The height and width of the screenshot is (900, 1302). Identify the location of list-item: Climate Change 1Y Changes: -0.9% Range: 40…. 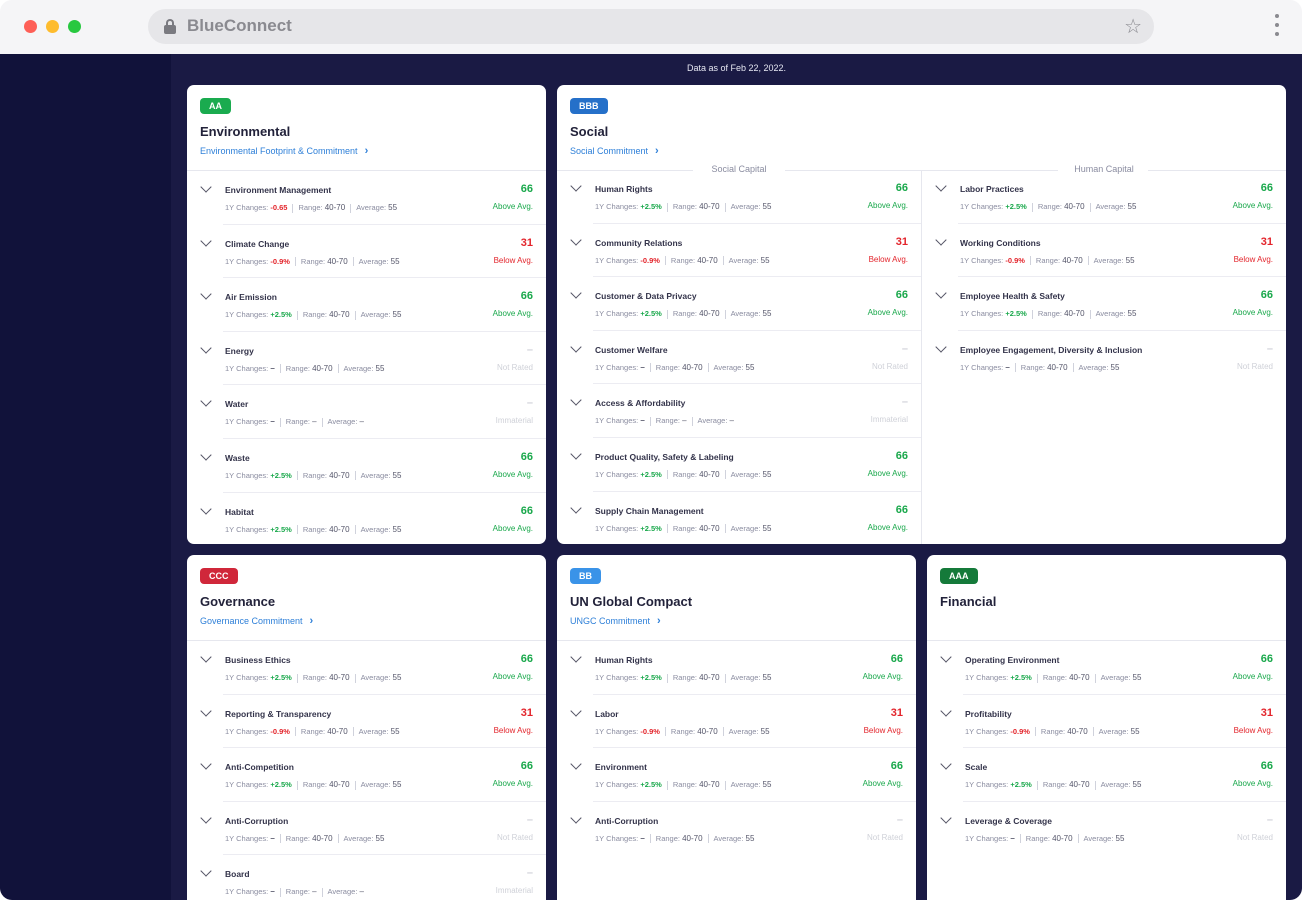
(373, 252).